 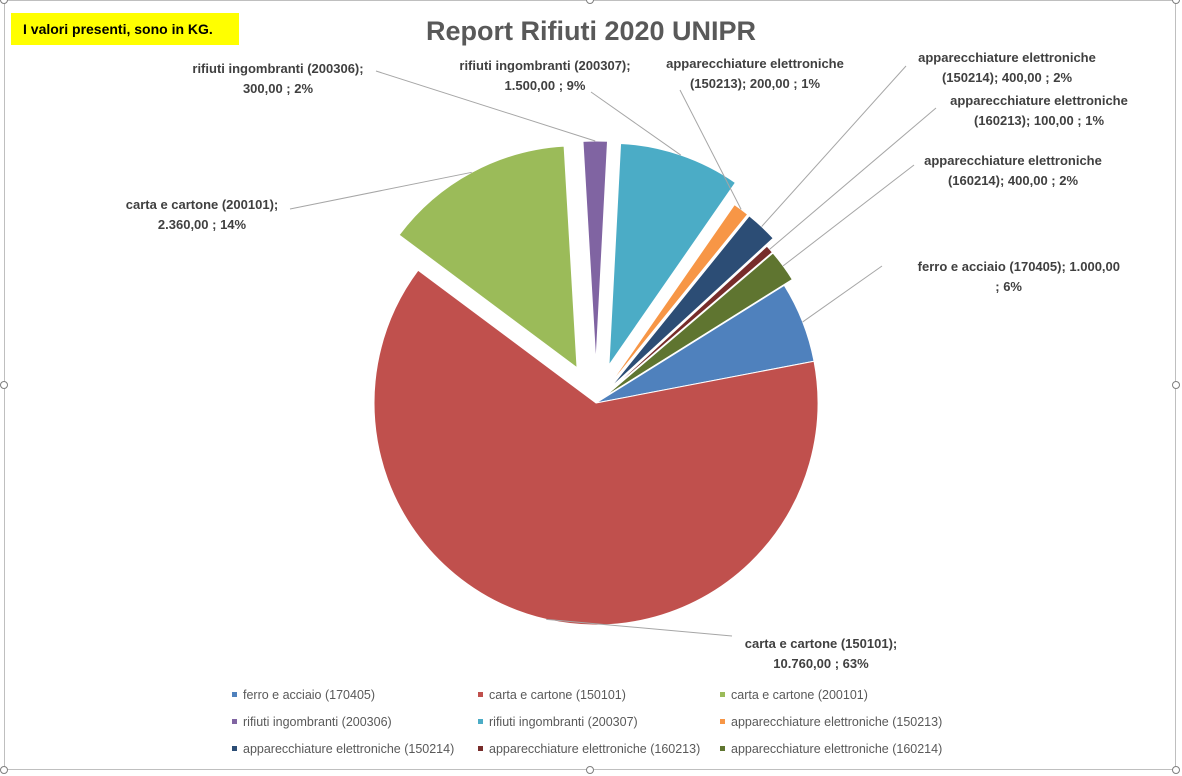 I want to click on legend-item: carta e cartone (200101), so click(x=794, y=695).